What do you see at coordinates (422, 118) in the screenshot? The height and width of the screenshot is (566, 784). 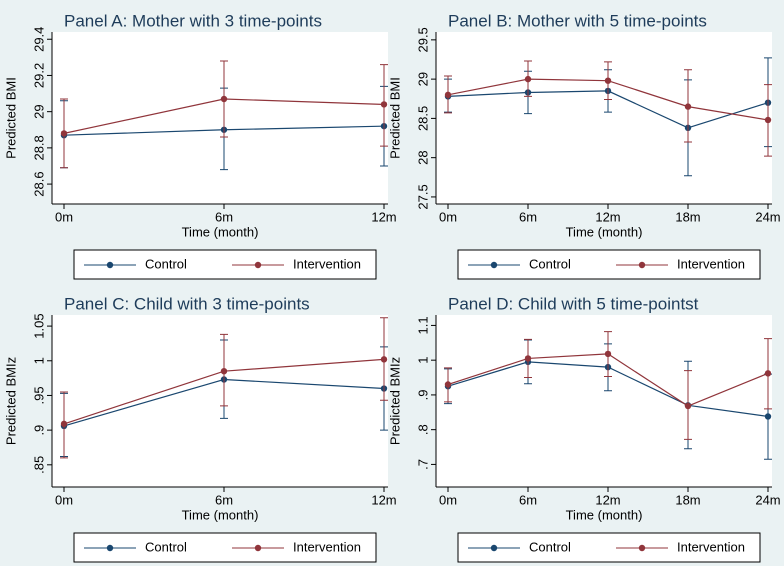 I see `y-tick-label: 28.5` at bounding box center [422, 118].